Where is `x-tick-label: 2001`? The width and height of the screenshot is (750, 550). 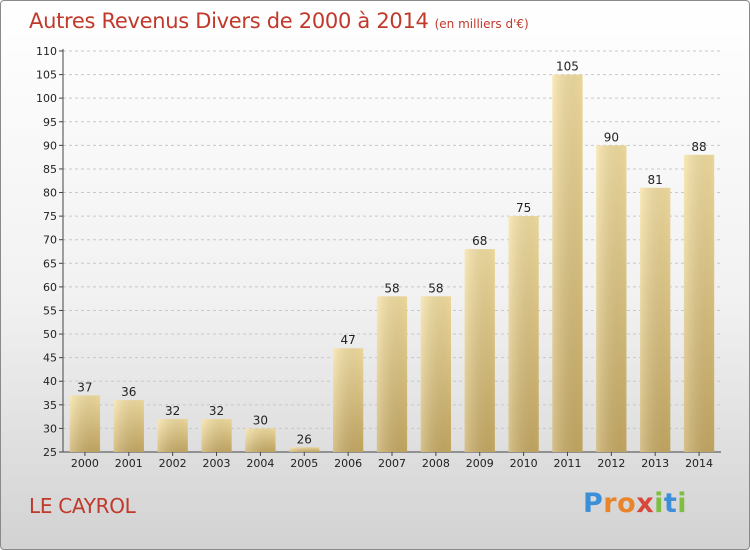 x-tick-label: 2001 is located at coordinates (129, 463).